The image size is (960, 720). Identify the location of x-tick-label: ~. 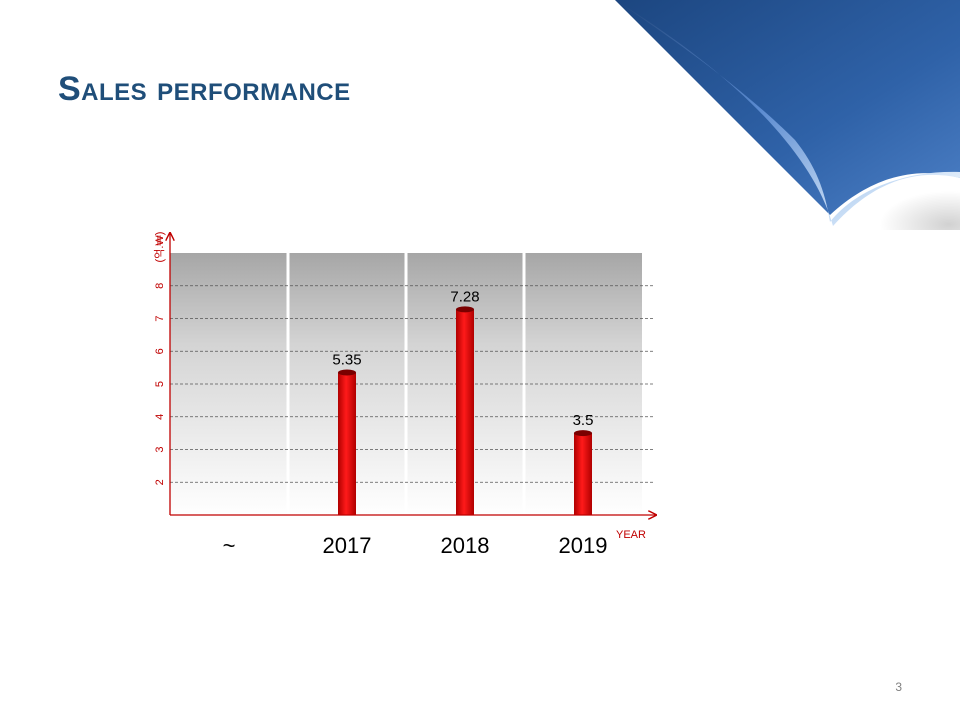
(229, 545).